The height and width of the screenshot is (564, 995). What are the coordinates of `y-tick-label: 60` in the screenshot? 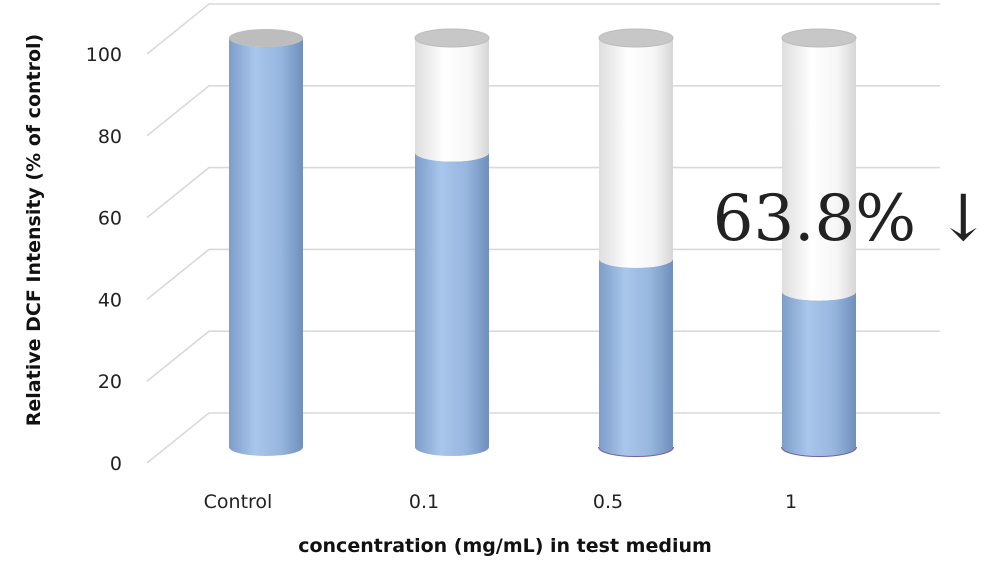 It's located at (110, 219).